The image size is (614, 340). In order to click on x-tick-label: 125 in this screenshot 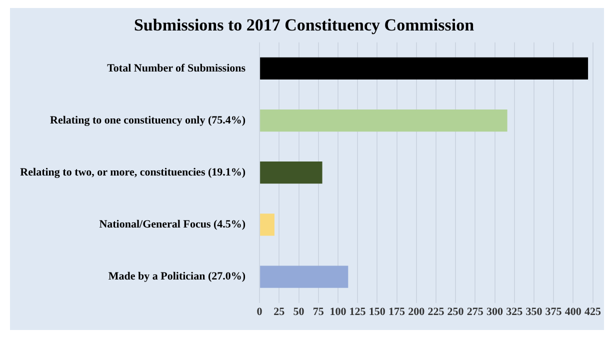, I will do `click(357, 312)`.